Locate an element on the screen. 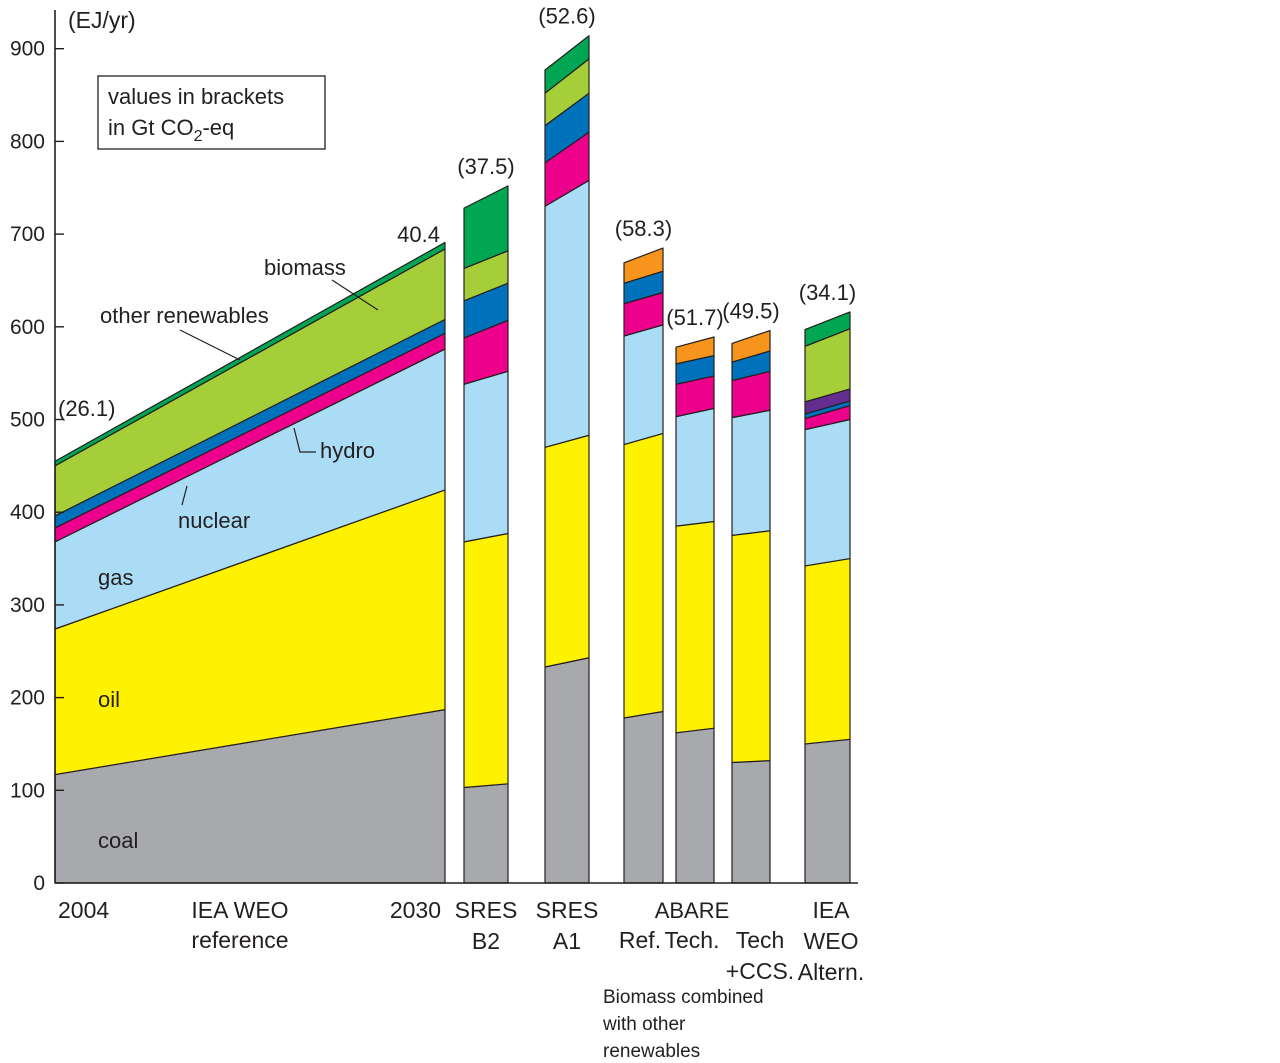 This screenshot has height=1063, width=1280. iea-weo-altern-coal-segment is located at coordinates (827, 811).